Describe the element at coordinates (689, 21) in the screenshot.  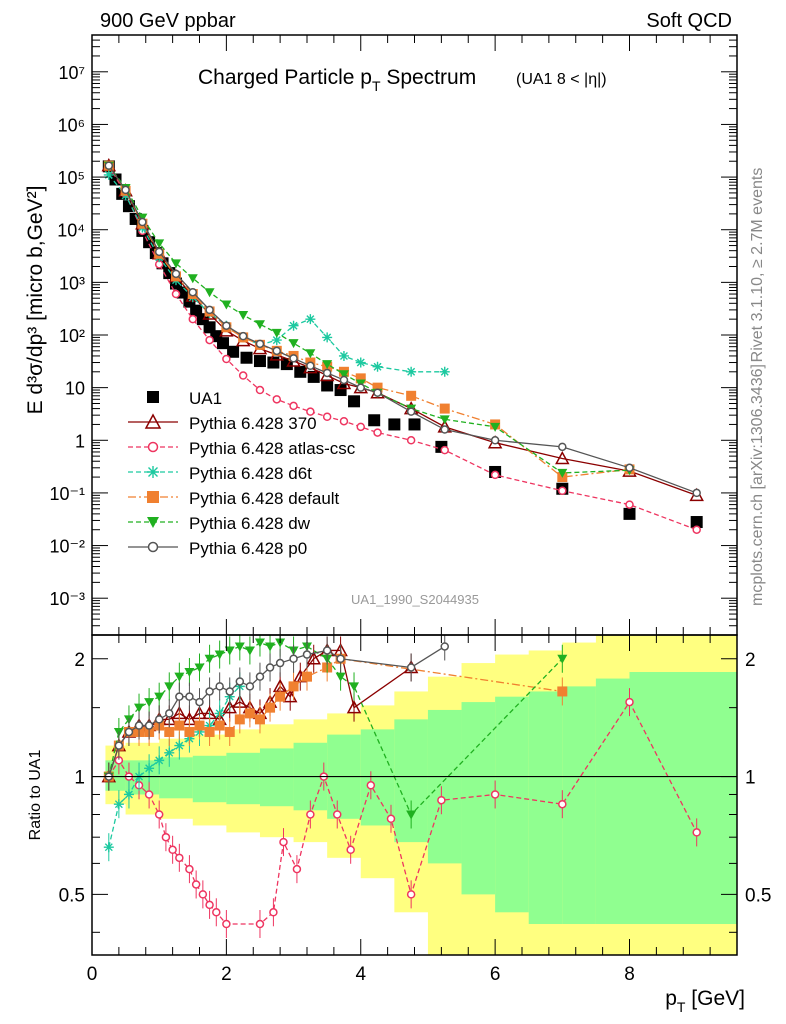
I see `header-right: Soft QCD` at that location.